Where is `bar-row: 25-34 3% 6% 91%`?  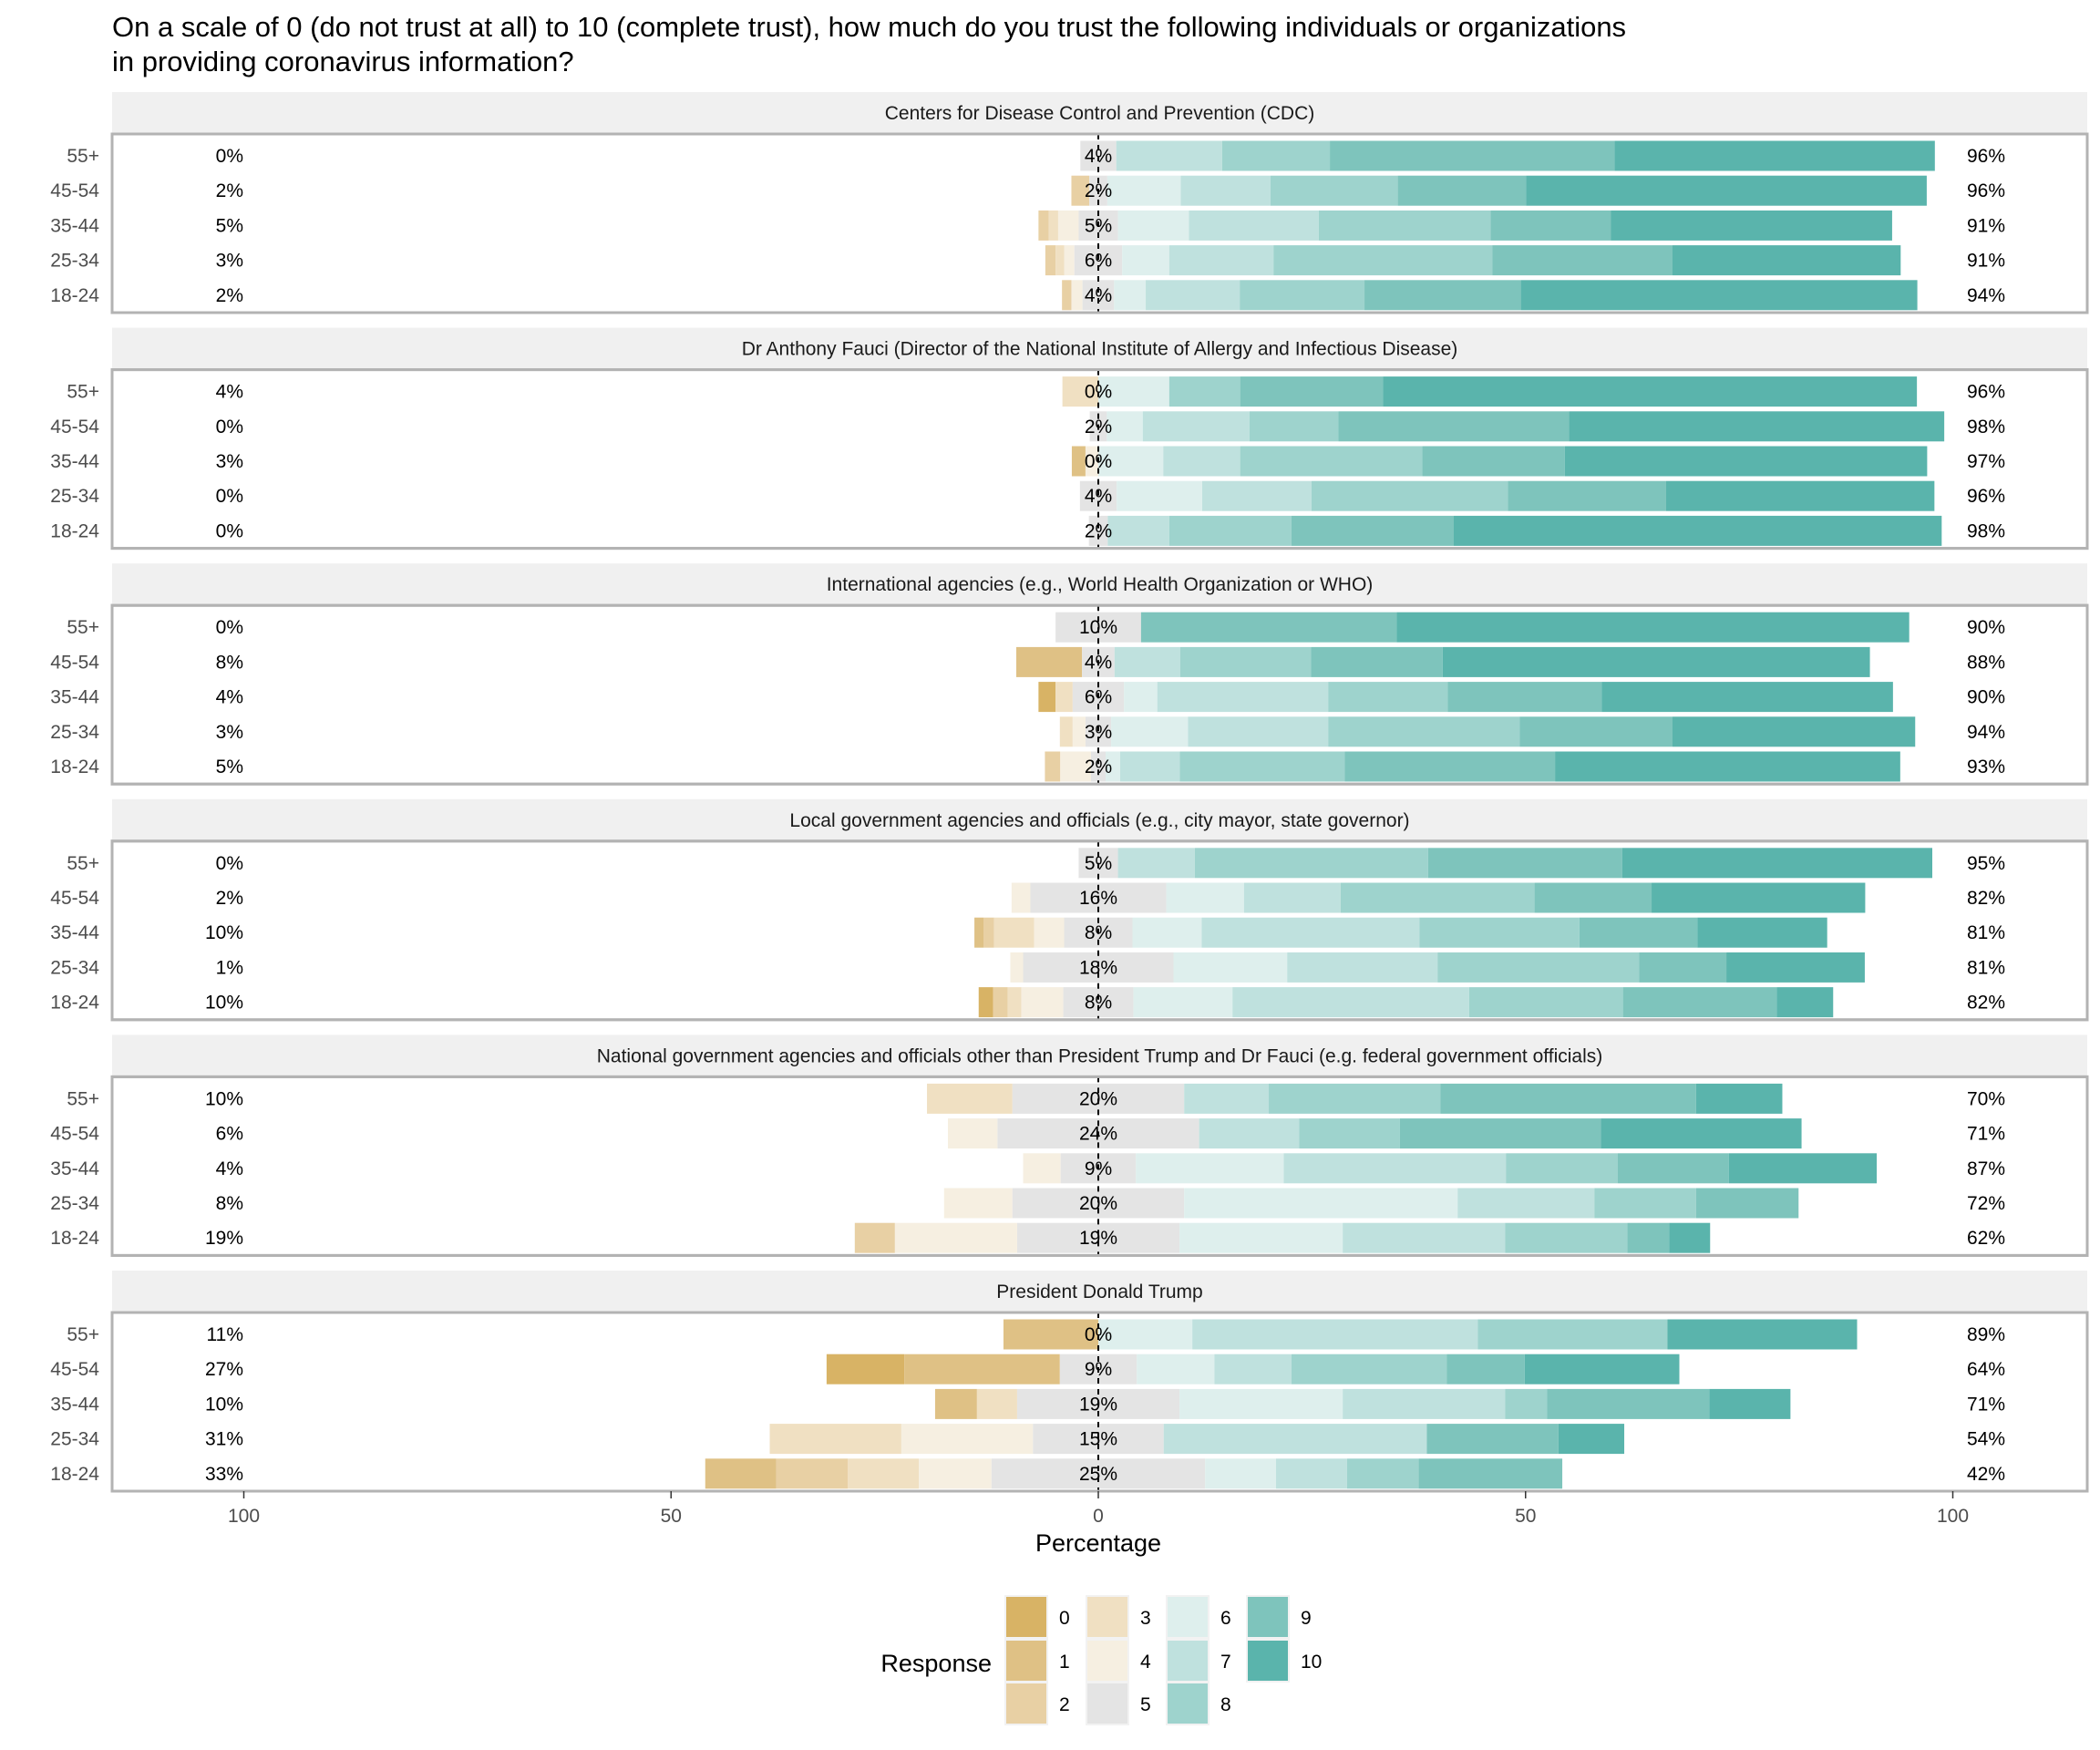
bar-row: 25-34 3% 6% 91% is located at coordinates (1027, 261).